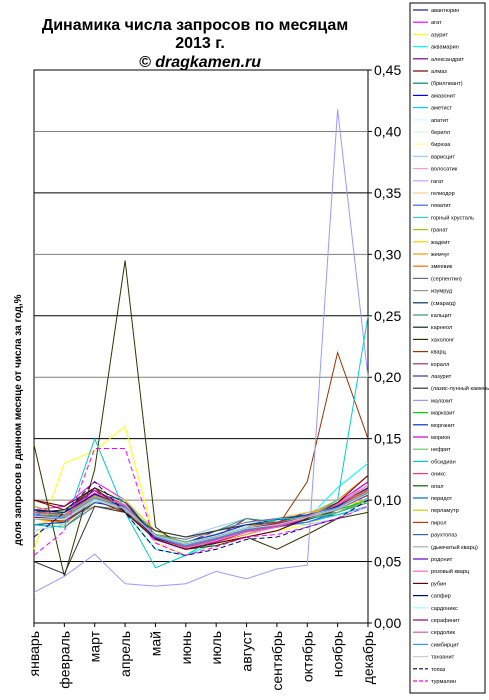  I want to click on legend-entry: изумруд, so click(442, 292).